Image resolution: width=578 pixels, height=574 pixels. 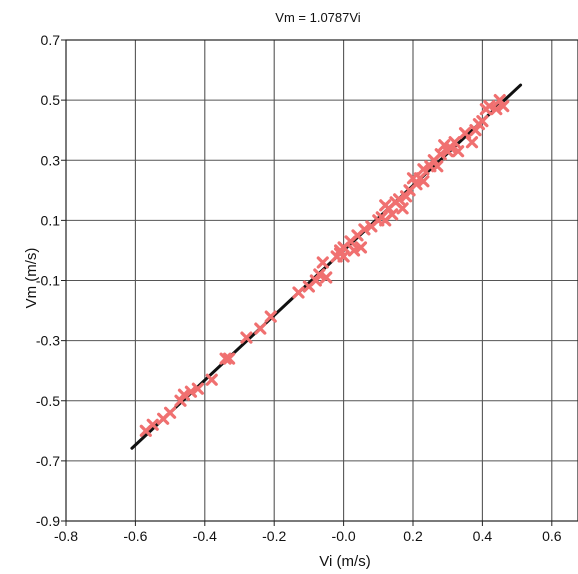 What do you see at coordinates (205, 536) in the screenshot?
I see `x-tick-label: -0.4` at bounding box center [205, 536].